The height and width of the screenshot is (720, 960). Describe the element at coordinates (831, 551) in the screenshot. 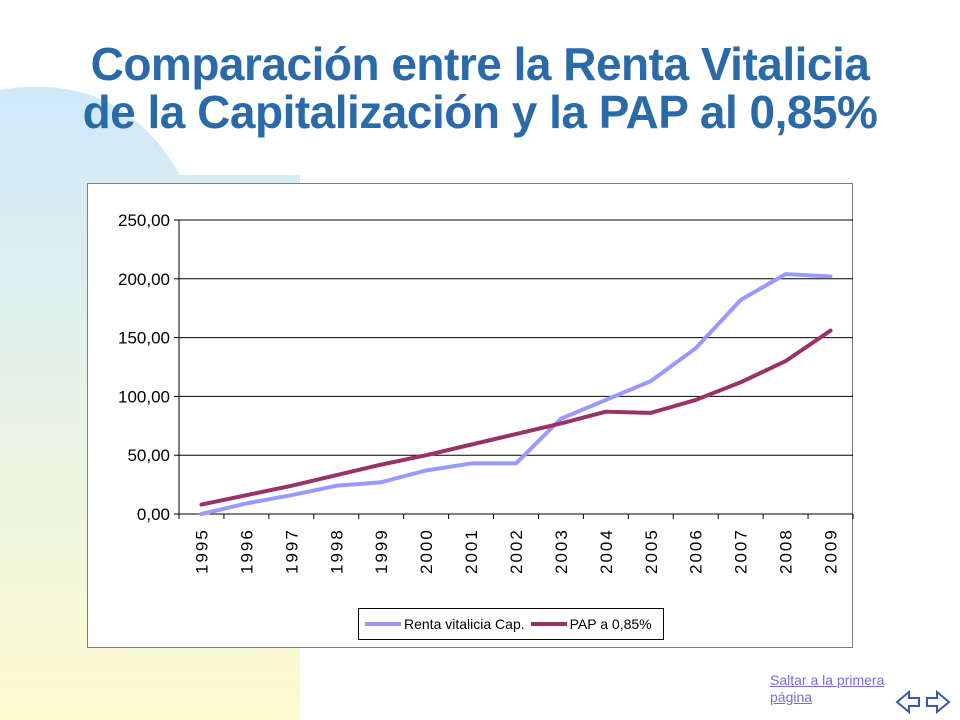

I see `x-tick-label: 2009` at that location.